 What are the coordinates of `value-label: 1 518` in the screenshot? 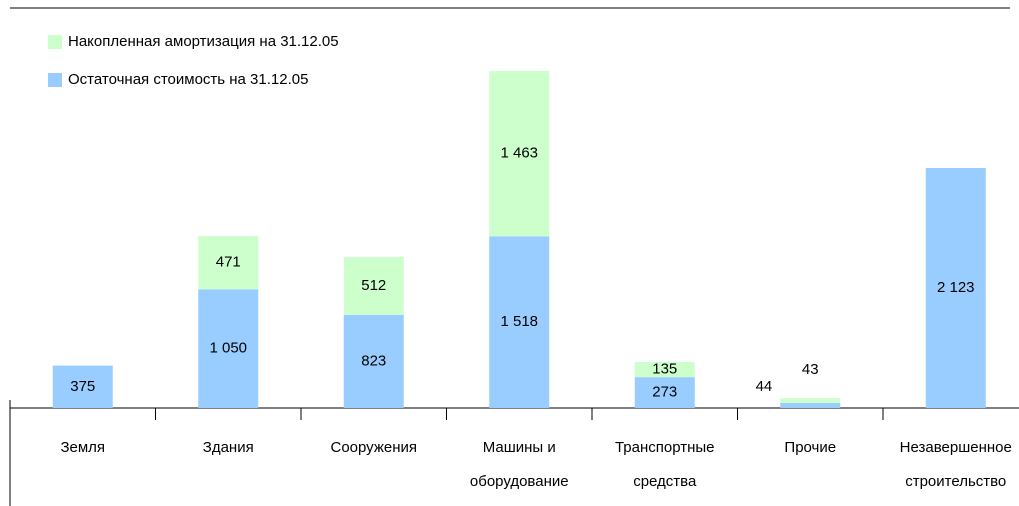 It's located at (519, 321).